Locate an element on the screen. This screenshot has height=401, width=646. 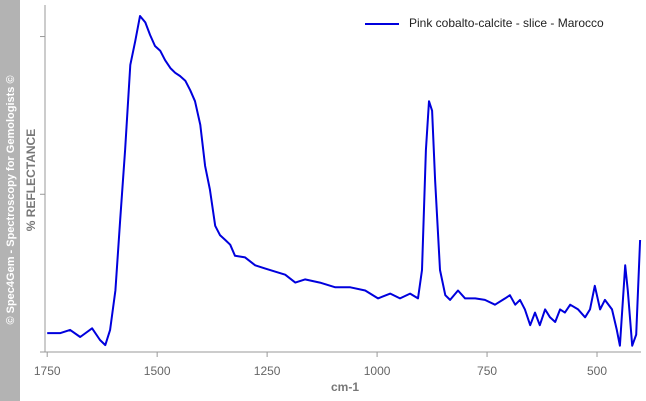
x-tick-label: 750 is located at coordinates (487, 371).